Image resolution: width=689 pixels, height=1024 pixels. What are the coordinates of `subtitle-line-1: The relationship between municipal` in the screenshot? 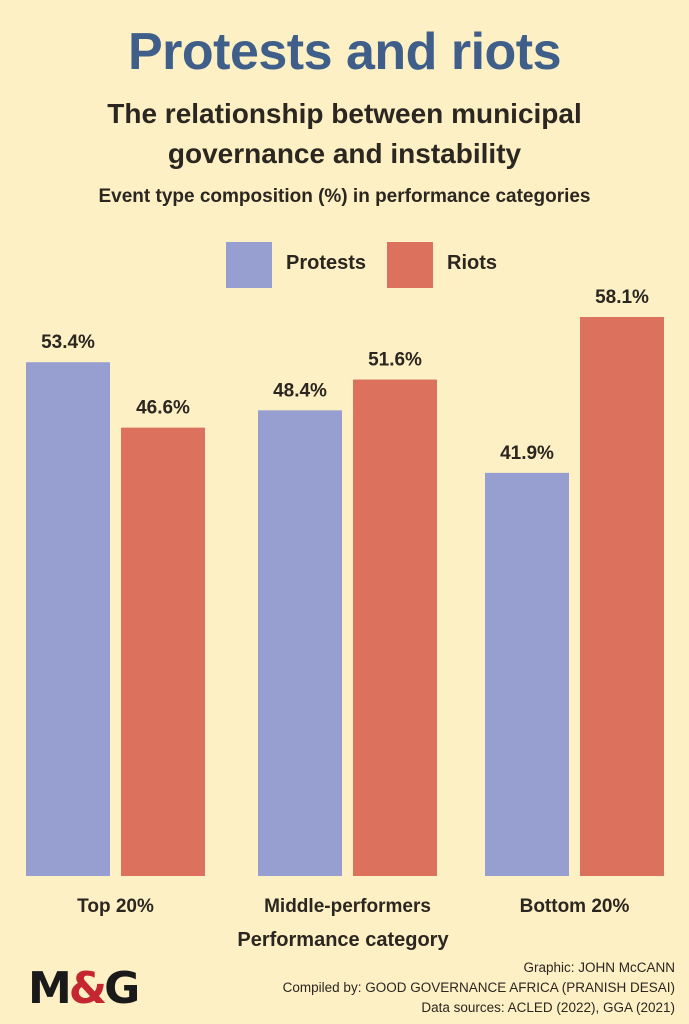 It's located at (344, 113).